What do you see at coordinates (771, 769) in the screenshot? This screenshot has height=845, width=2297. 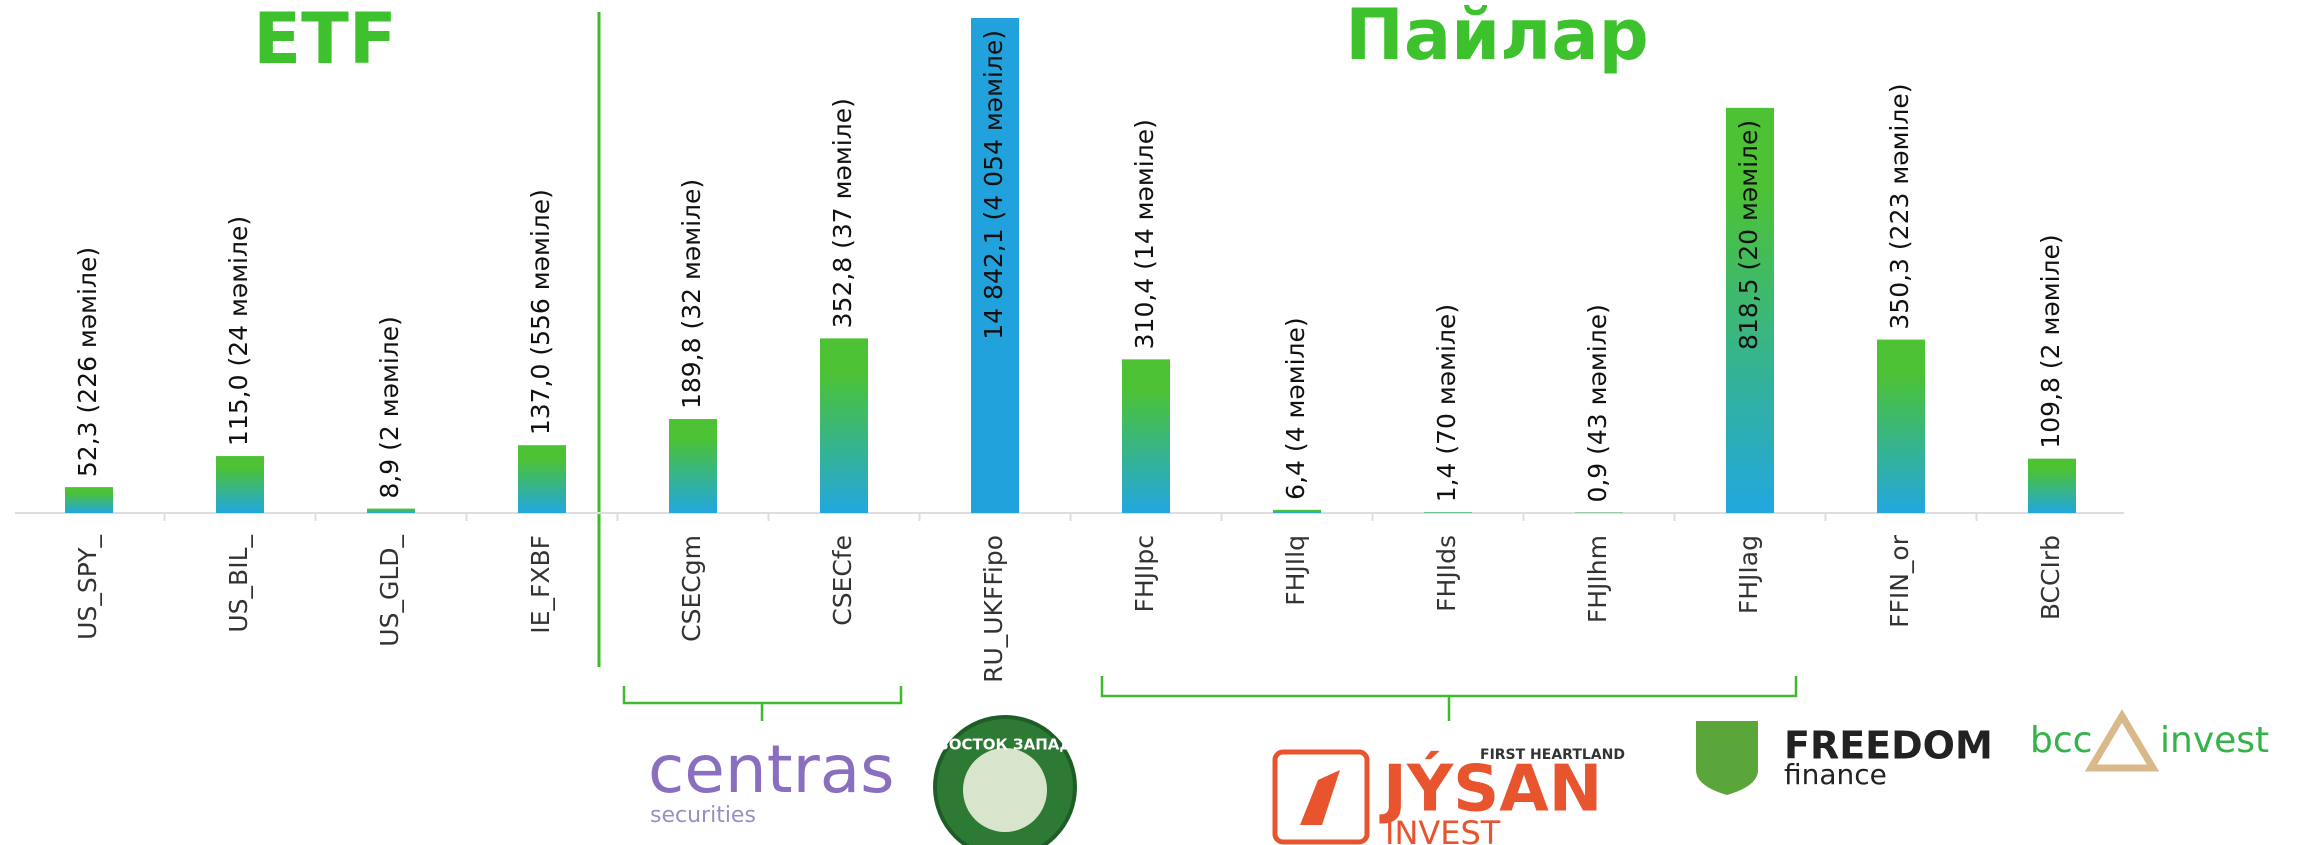 I see `logo-text: centras` at bounding box center [771, 769].